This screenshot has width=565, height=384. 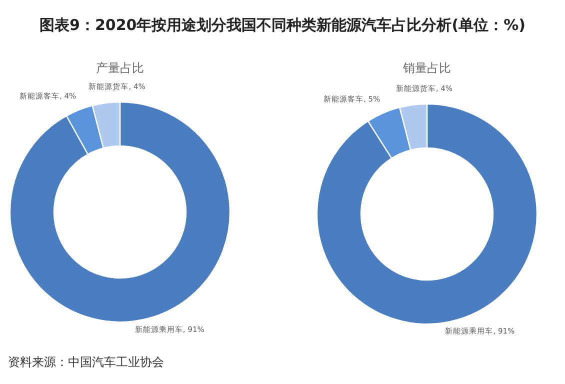 I want to click on chart-subtitle: 产量占比, so click(x=120, y=68).